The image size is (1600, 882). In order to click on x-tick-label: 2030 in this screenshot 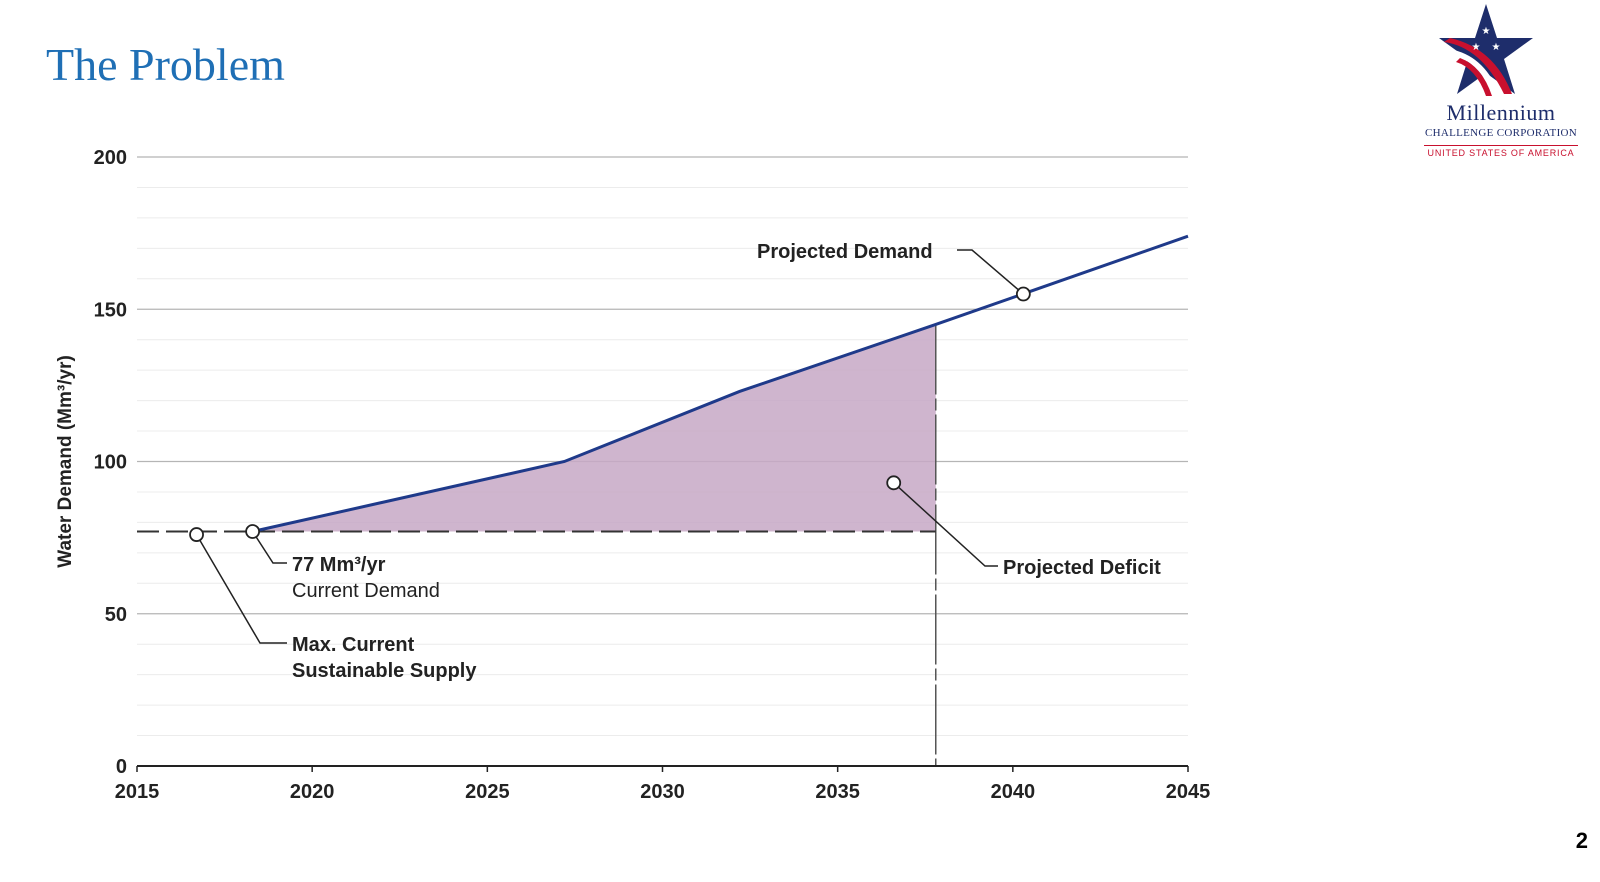, I will do `click(662, 792)`.